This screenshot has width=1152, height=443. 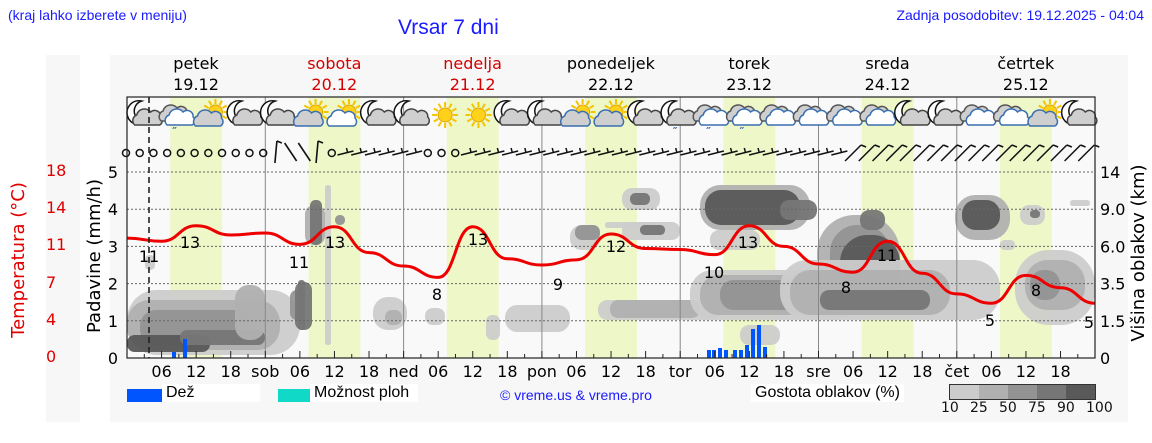 What do you see at coordinates (448, 27) in the screenshot?
I see `page-title: Vrsar 7 dni` at bounding box center [448, 27].